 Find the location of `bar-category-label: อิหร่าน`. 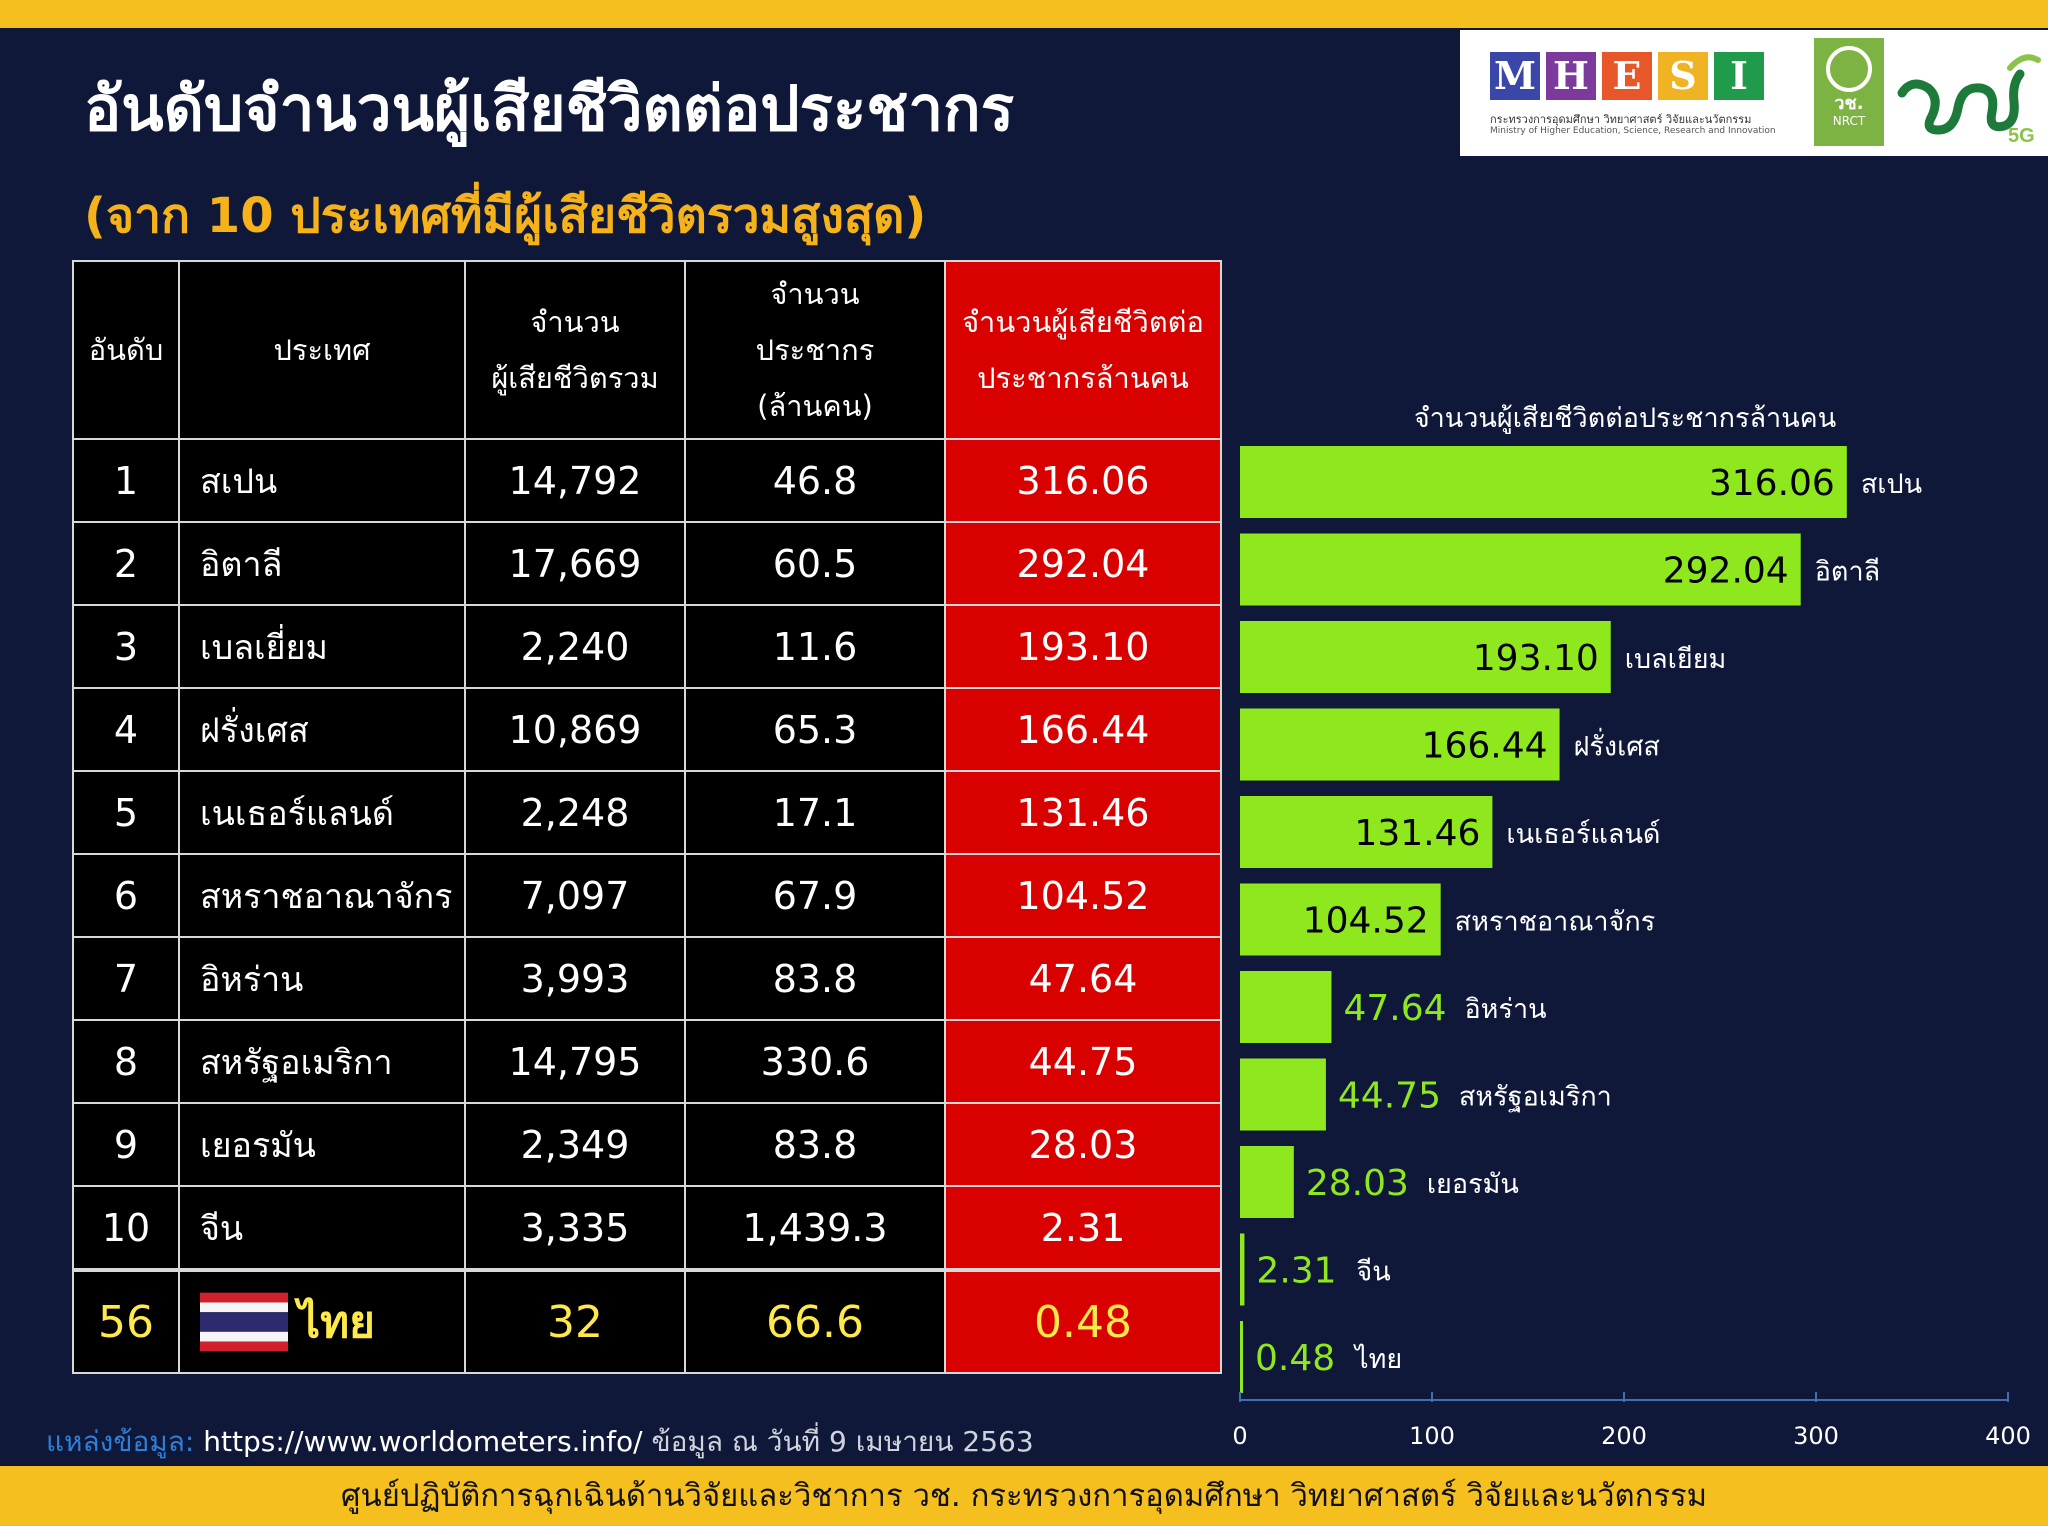

bar-category-label: อิหร่าน is located at coordinates (1505, 1009).